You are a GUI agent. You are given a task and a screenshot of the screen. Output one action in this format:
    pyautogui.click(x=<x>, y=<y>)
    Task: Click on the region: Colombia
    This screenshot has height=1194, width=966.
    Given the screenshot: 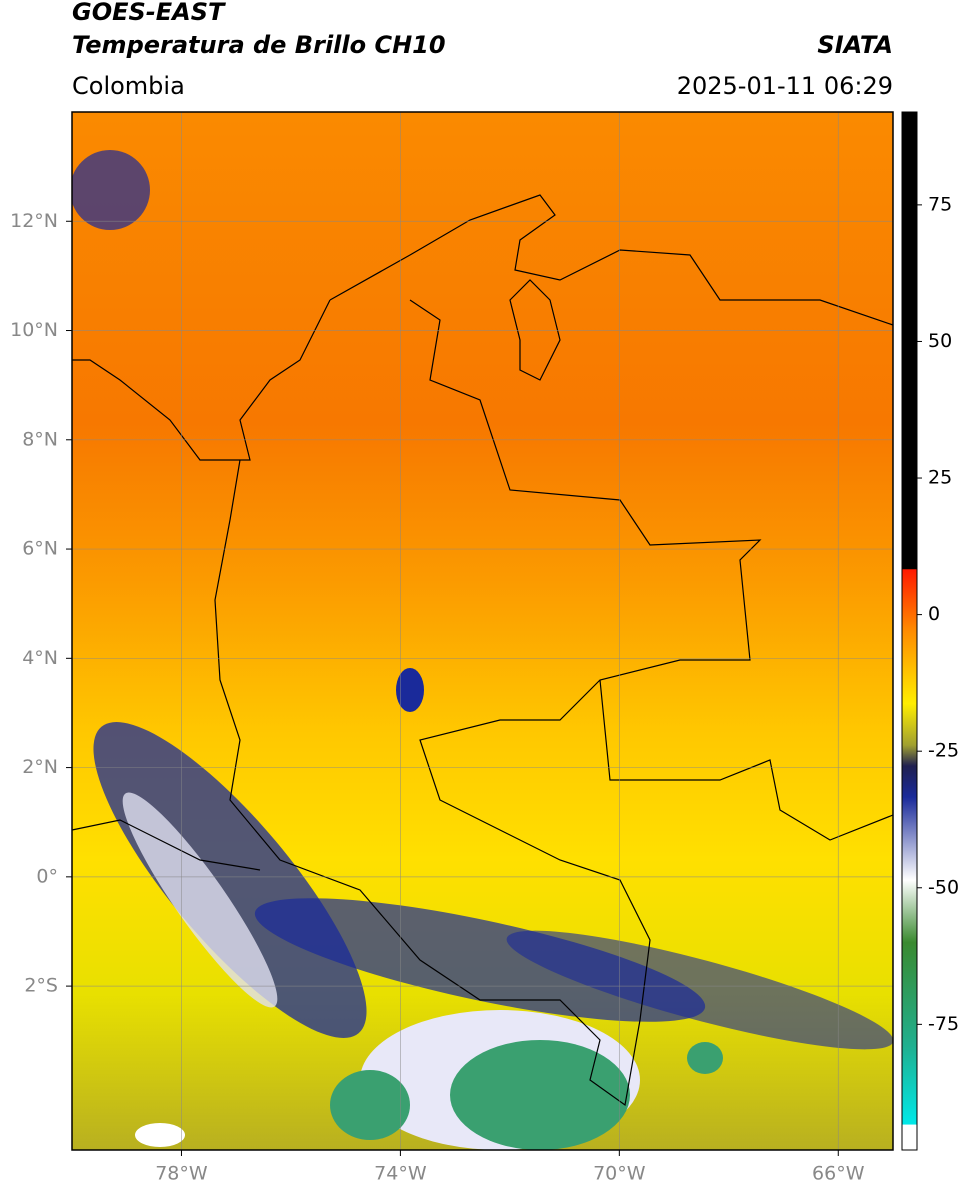 What is the action you would take?
    pyautogui.click(x=128, y=86)
    